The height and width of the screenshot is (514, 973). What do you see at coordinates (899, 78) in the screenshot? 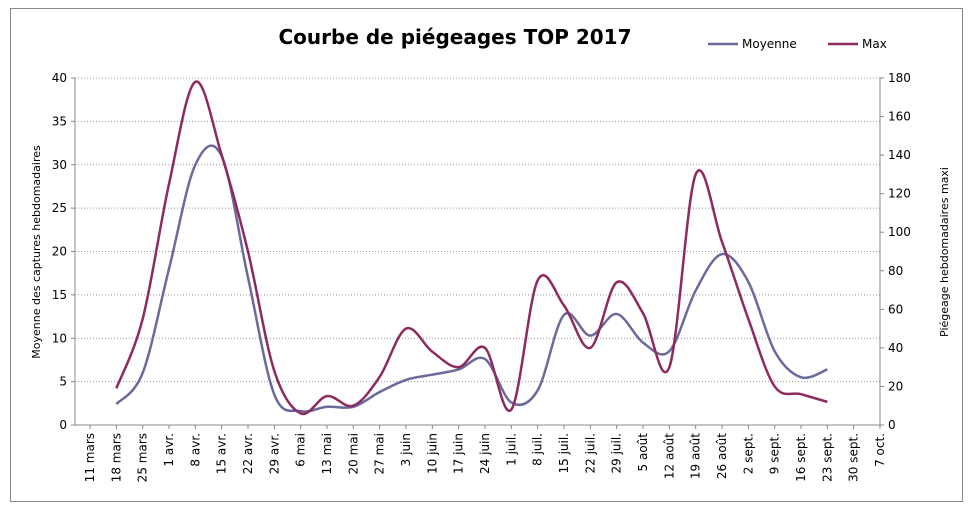
I see `y2-tick-label: 180` at bounding box center [899, 78].